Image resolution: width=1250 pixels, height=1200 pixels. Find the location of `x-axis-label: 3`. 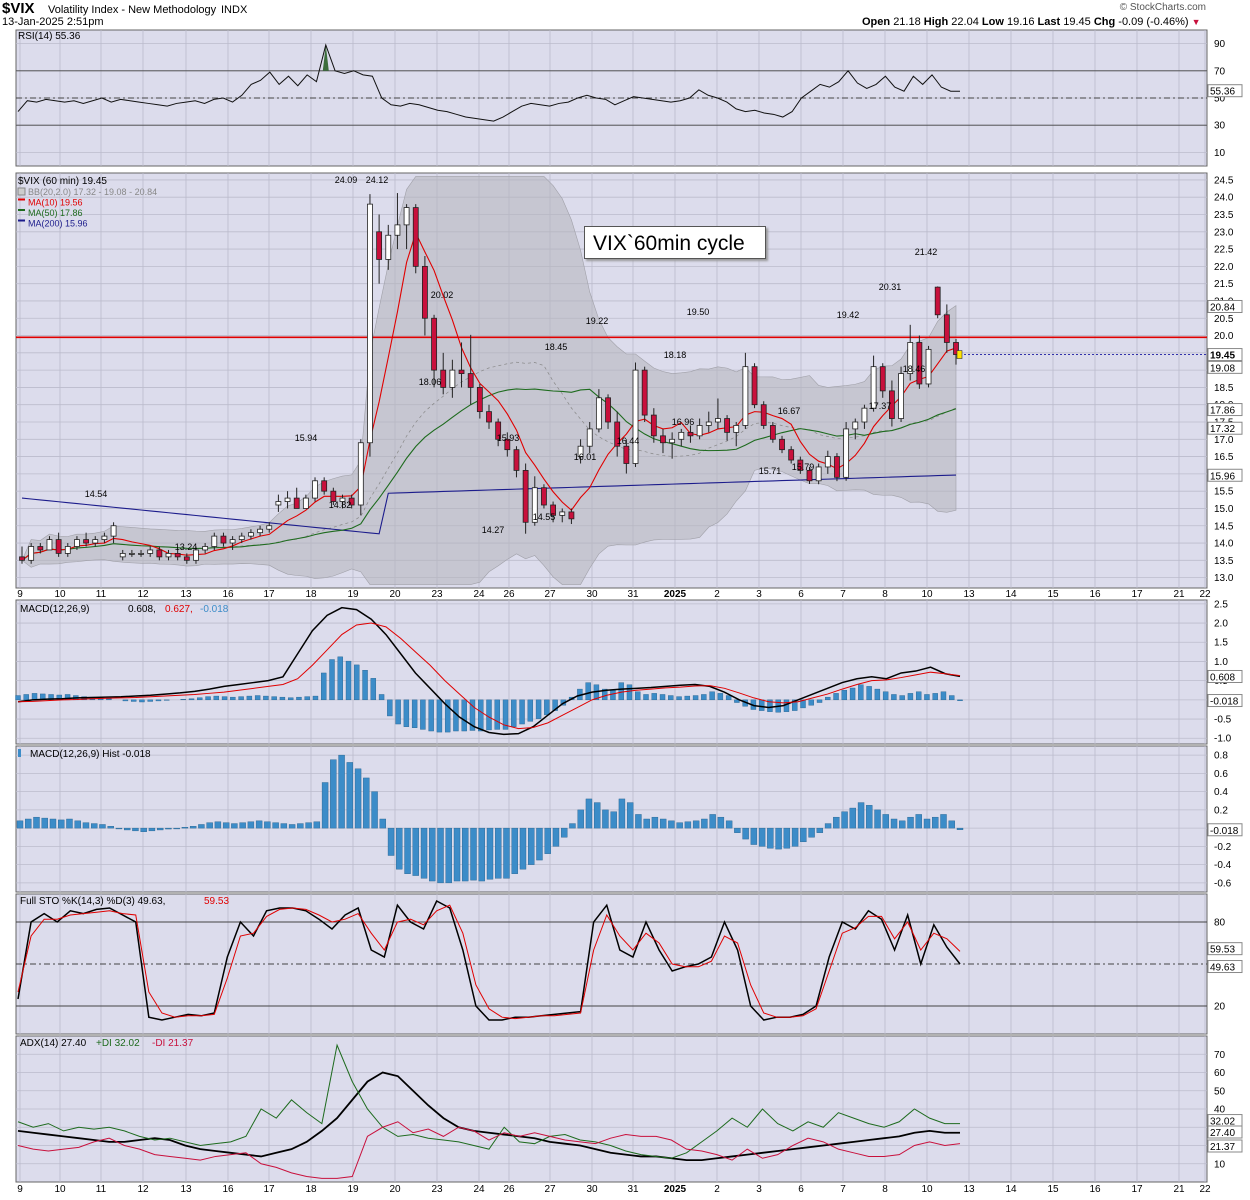

x-axis-label: 3 is located at coordinates (759, 1189).